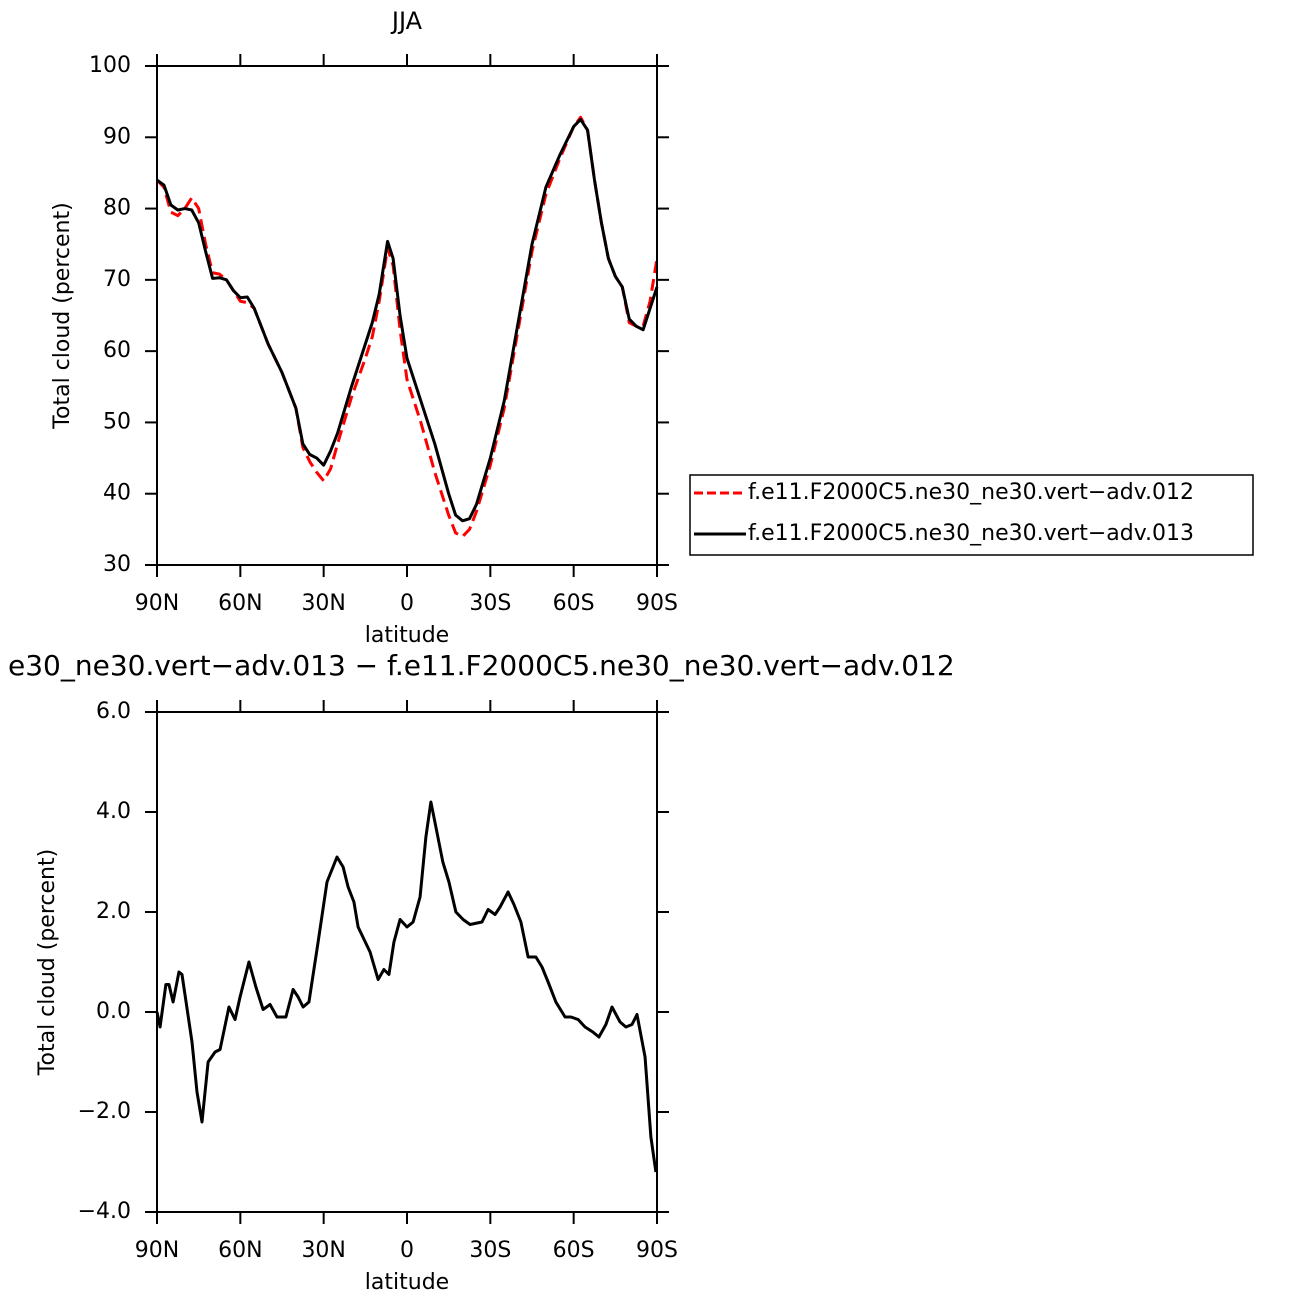  Describe the element at coordinates (971, 533) in the screenshot. I see `legend-label: f.e11.F2000C5.ne30_ne30.vert−adv.013` at that location.